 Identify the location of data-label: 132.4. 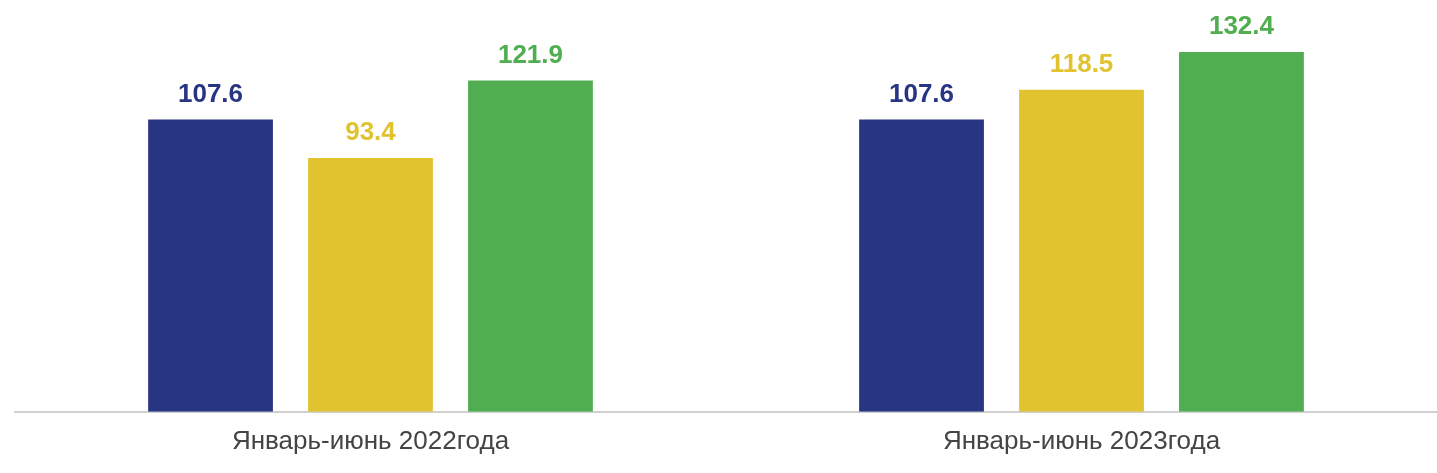
(1241, 25).